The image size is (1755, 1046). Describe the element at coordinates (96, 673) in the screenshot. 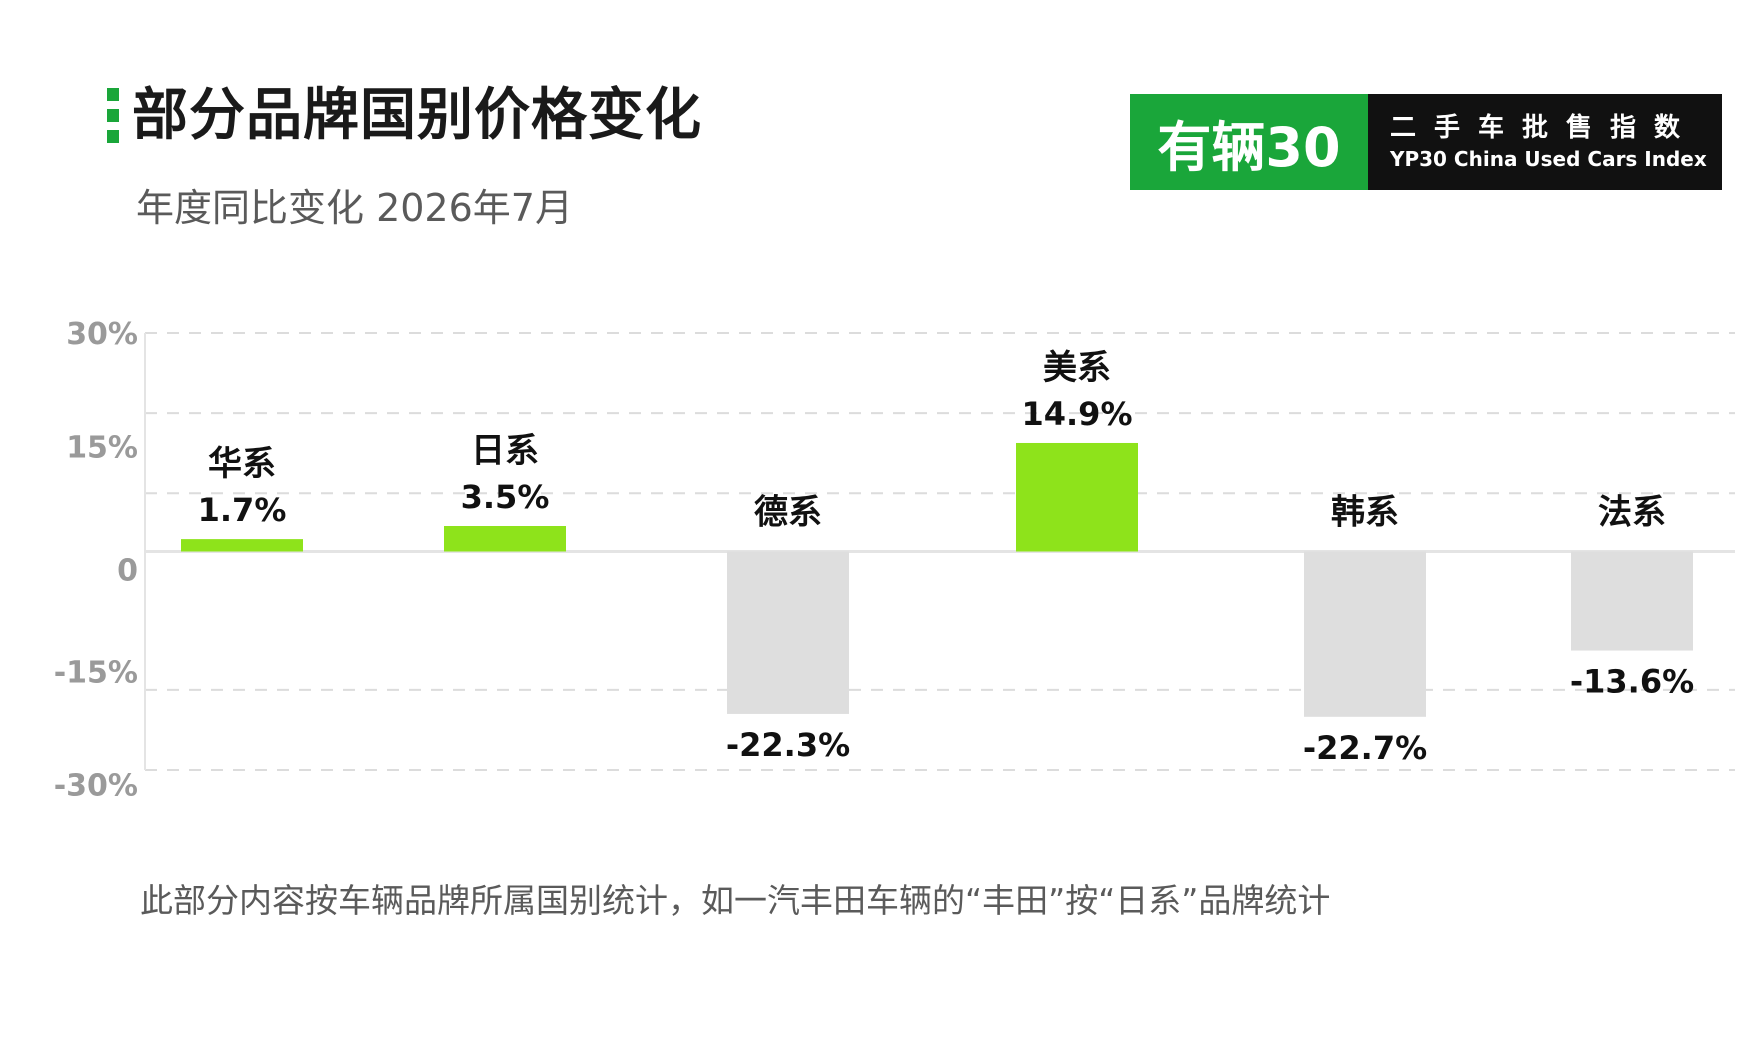

I see `y-tick-label: -15%` at that location.